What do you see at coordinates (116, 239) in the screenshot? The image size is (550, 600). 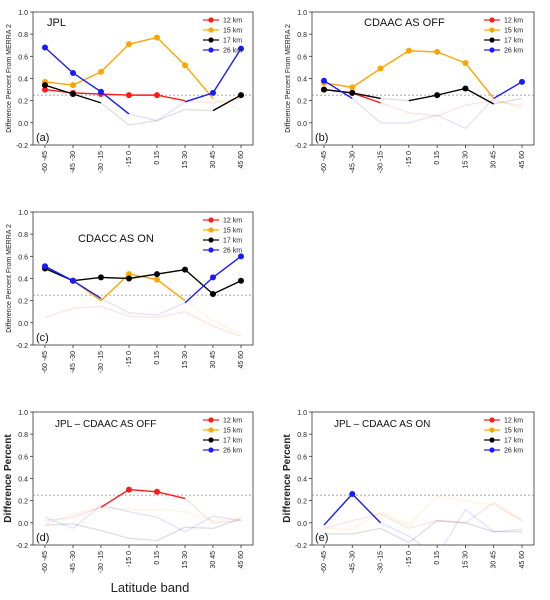 I see `panel-title: CDACC AS ON` at bounding box center [116, 239].